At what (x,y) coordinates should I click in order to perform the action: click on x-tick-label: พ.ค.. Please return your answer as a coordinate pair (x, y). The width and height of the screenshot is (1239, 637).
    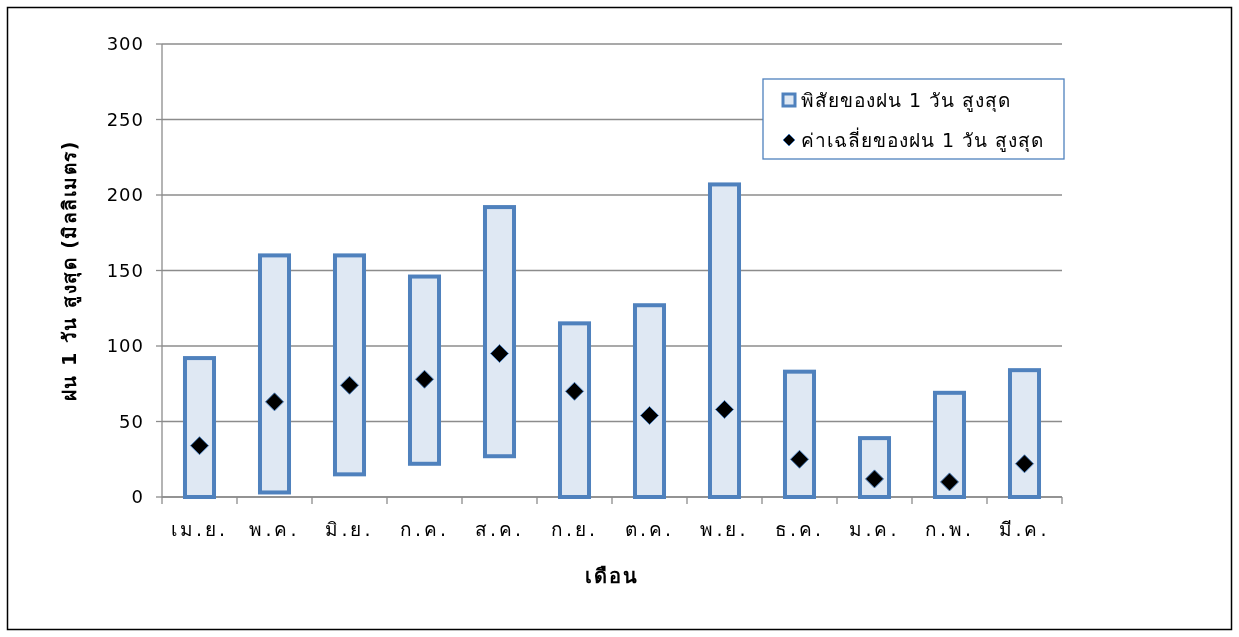
    Looking at the image, I should click on (274, 529).